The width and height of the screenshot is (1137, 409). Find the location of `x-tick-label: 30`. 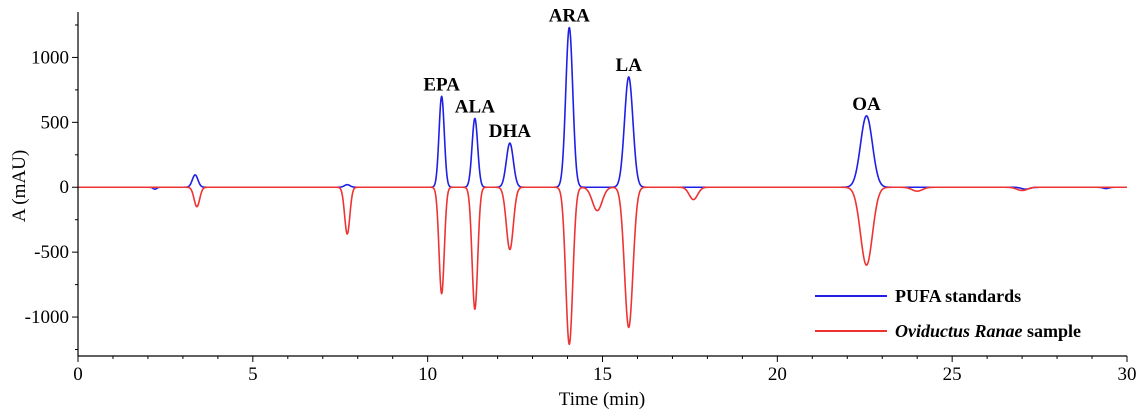

x-tick-label: 30 is located at coordinates (1127, 374).